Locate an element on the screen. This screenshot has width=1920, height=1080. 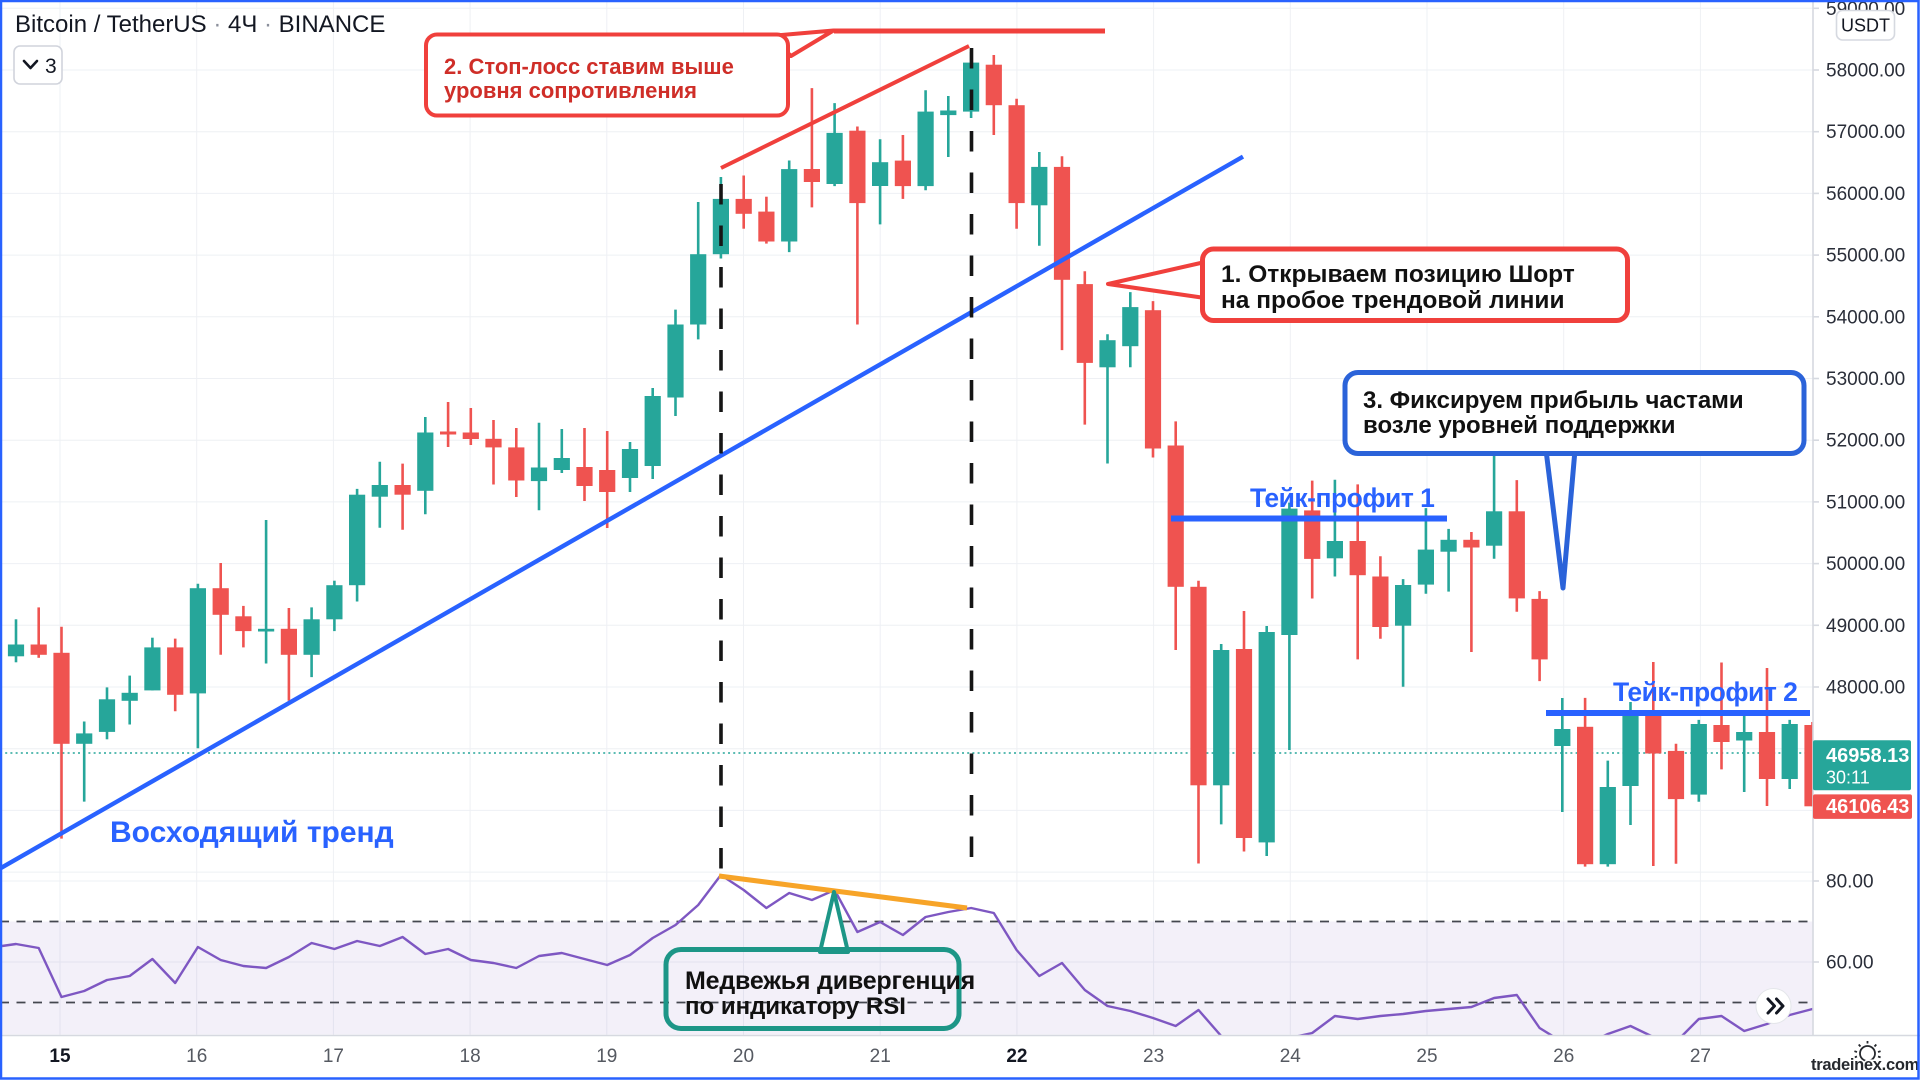
svg-text:Bitcoin / TetherUS · 4Ч · BINA: Bitcoin / TetherUS · 4Ч · BINANCE is located at coordinates (200, 24).